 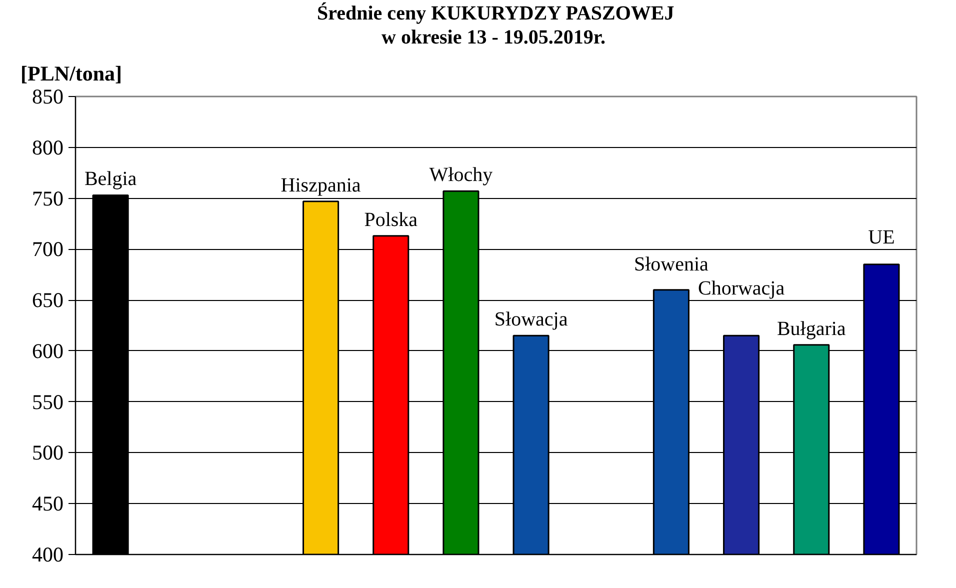 I want to click on x-tick-label: Słowenia, so click(x=671, y=265).